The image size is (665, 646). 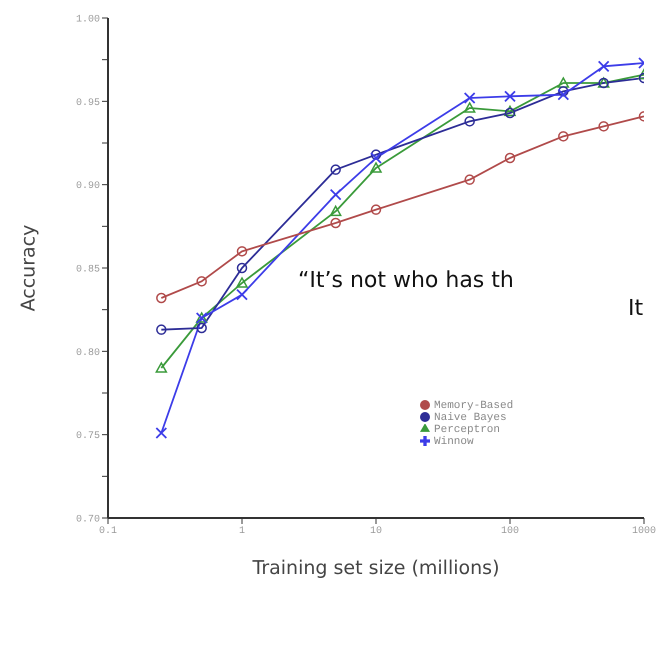 What do you see at coordinates (406, 280) in the screenshot?
I see `annotation: “It’s not who has th` at bounding box center [406, 280].